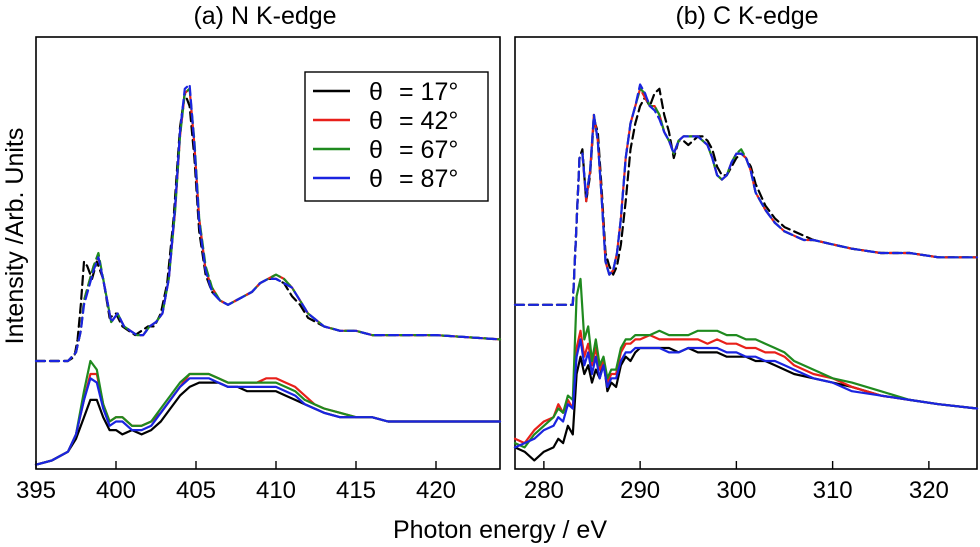 This screenshot has width=980, height=547. I want to click on x-tick-label-a-0: 395, so click(36, 490).